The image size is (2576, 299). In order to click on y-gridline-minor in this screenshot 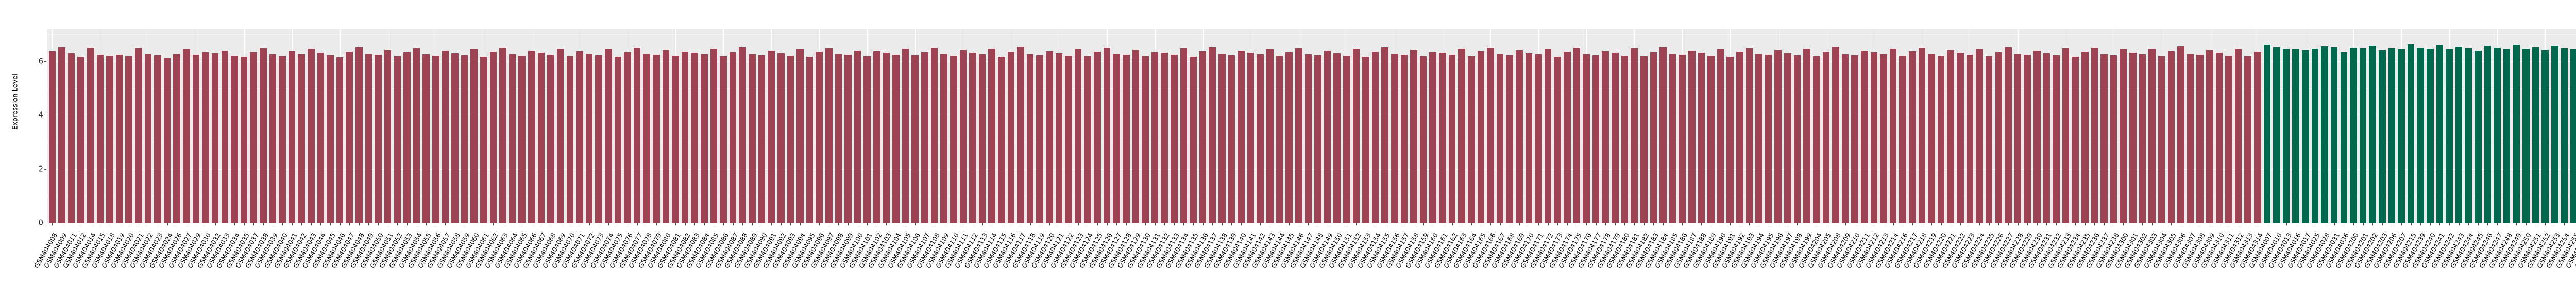, I will do `click(1311, 34)`.